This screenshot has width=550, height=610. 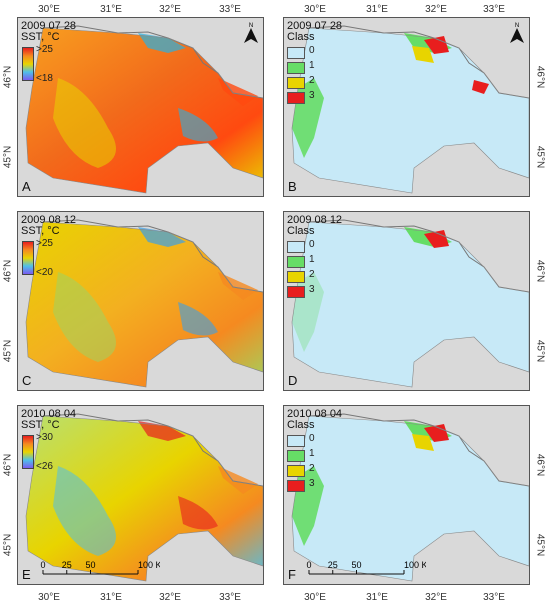 I want to click on sea-surface, so click(x=410, y=110).